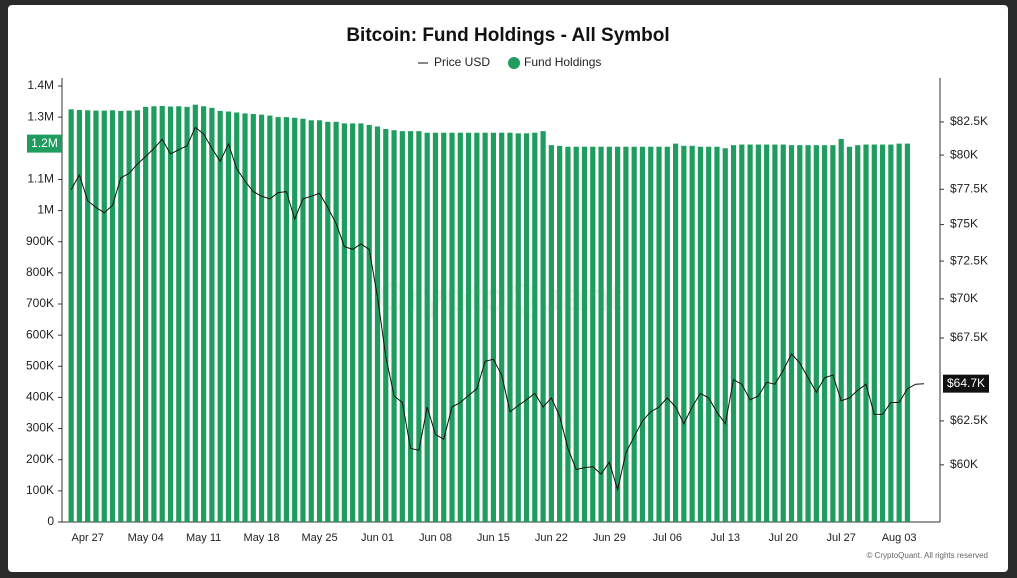  I want to click on y-tick-label: 600K, so click(40, 334).